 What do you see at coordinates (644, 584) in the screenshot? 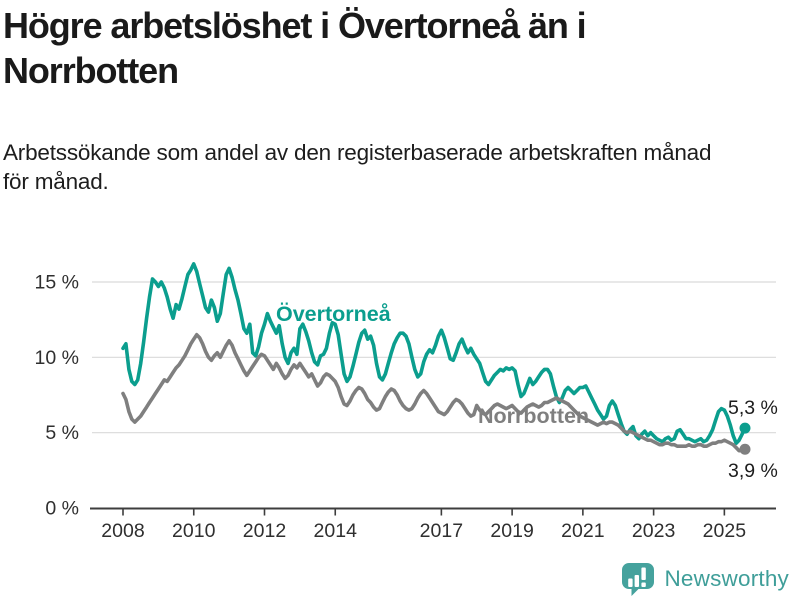
I see `exclamation-dot` at bounding box center [644, 584].